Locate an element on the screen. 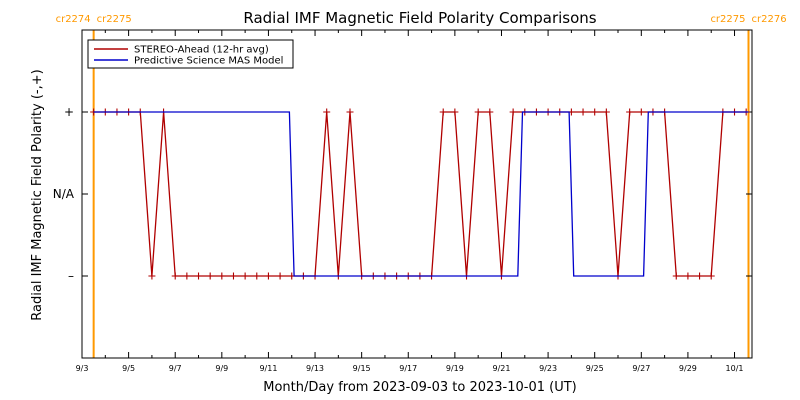  x-tick-label: 9/27 is located at coordinates (641, 368).